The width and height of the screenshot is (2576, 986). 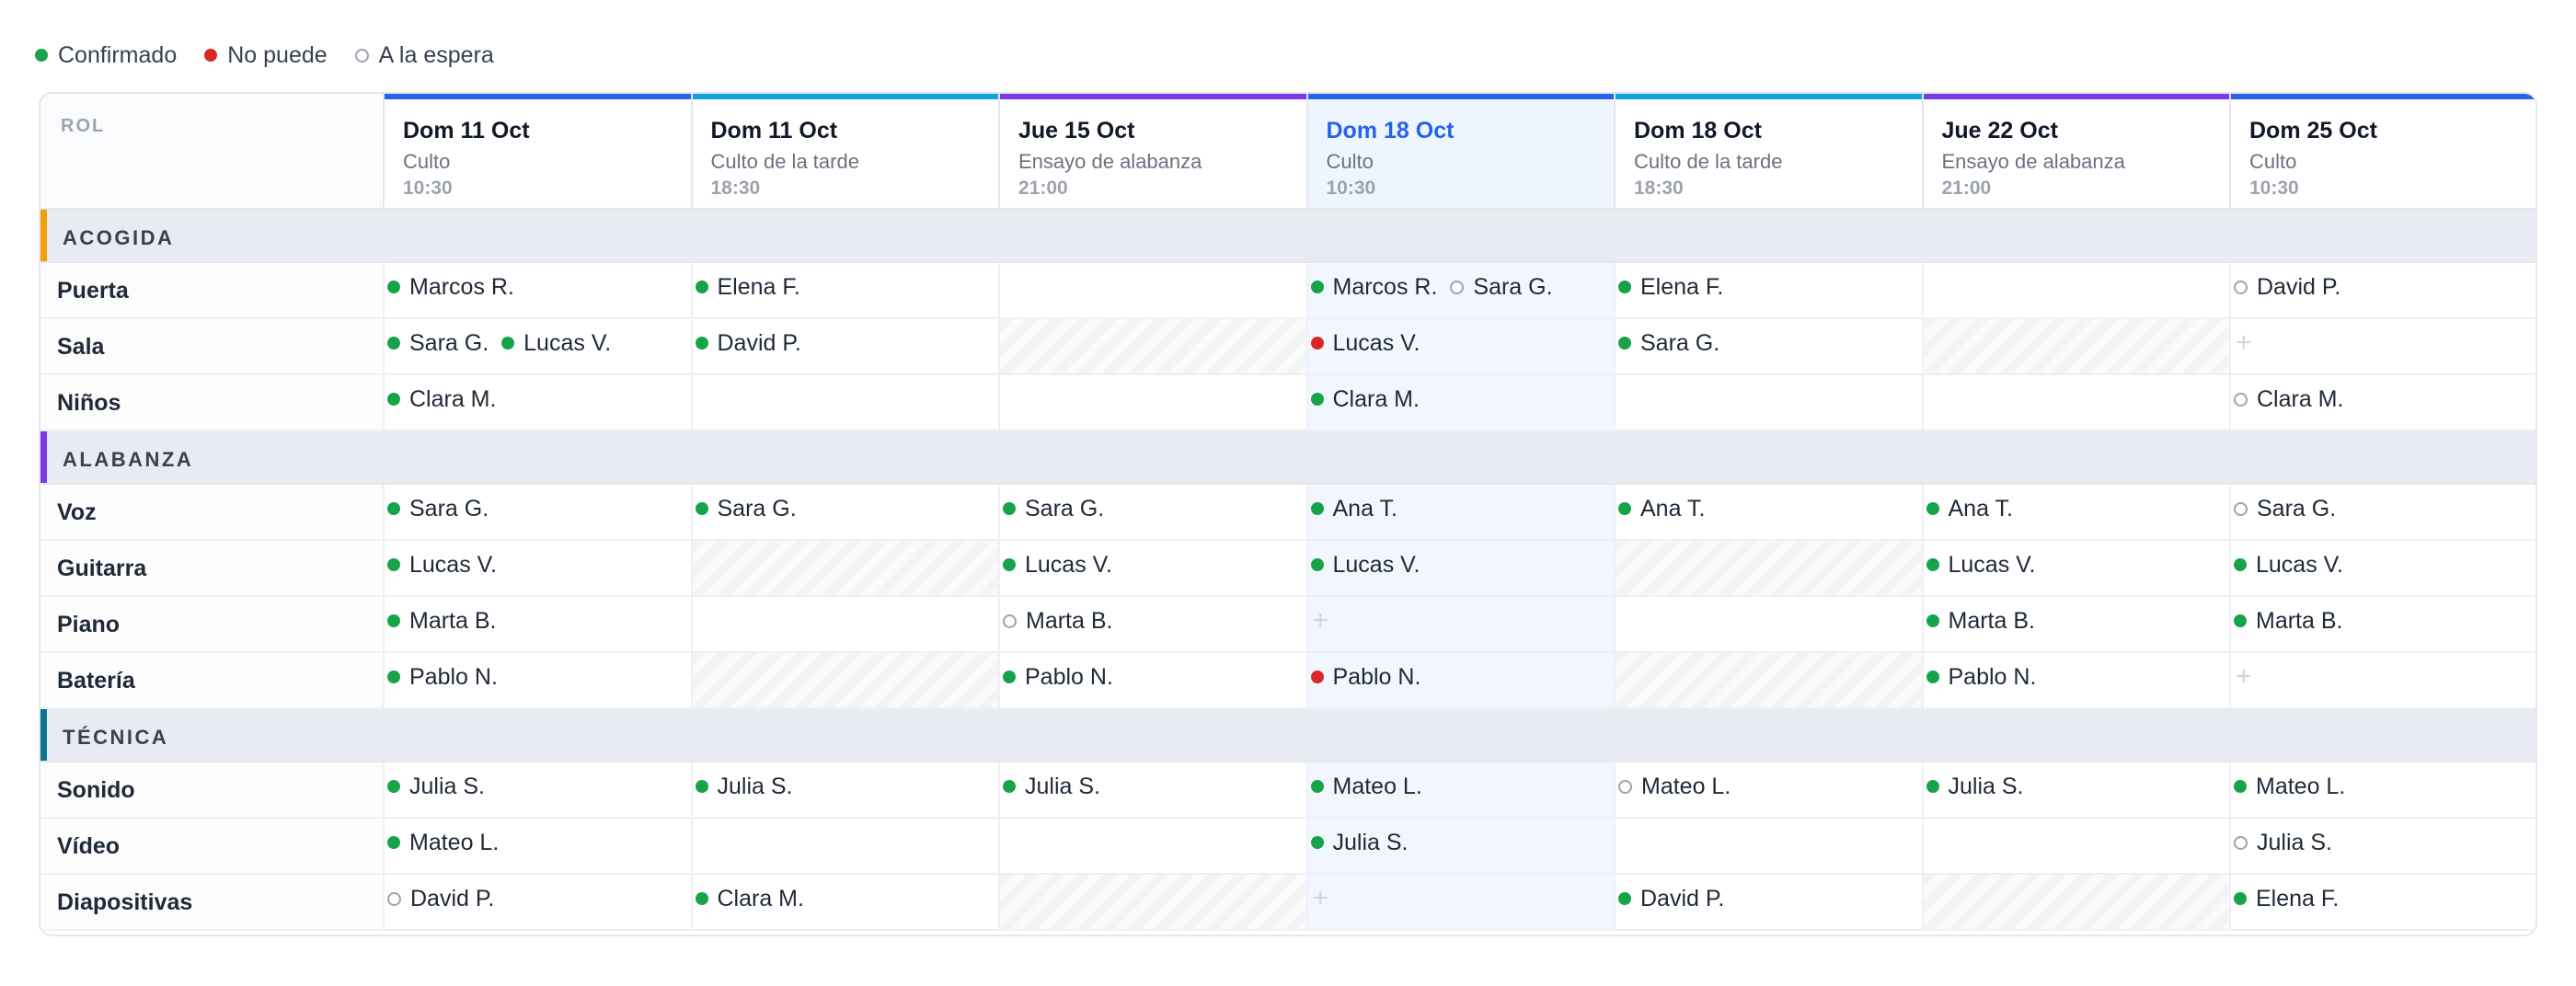 What do you see at coordinates (2075, 151) in the screenshot?
I see `event-column-header: Jue 22 Oct Ensayo de alabanza 21:00` at bounding box center [2075, 151].